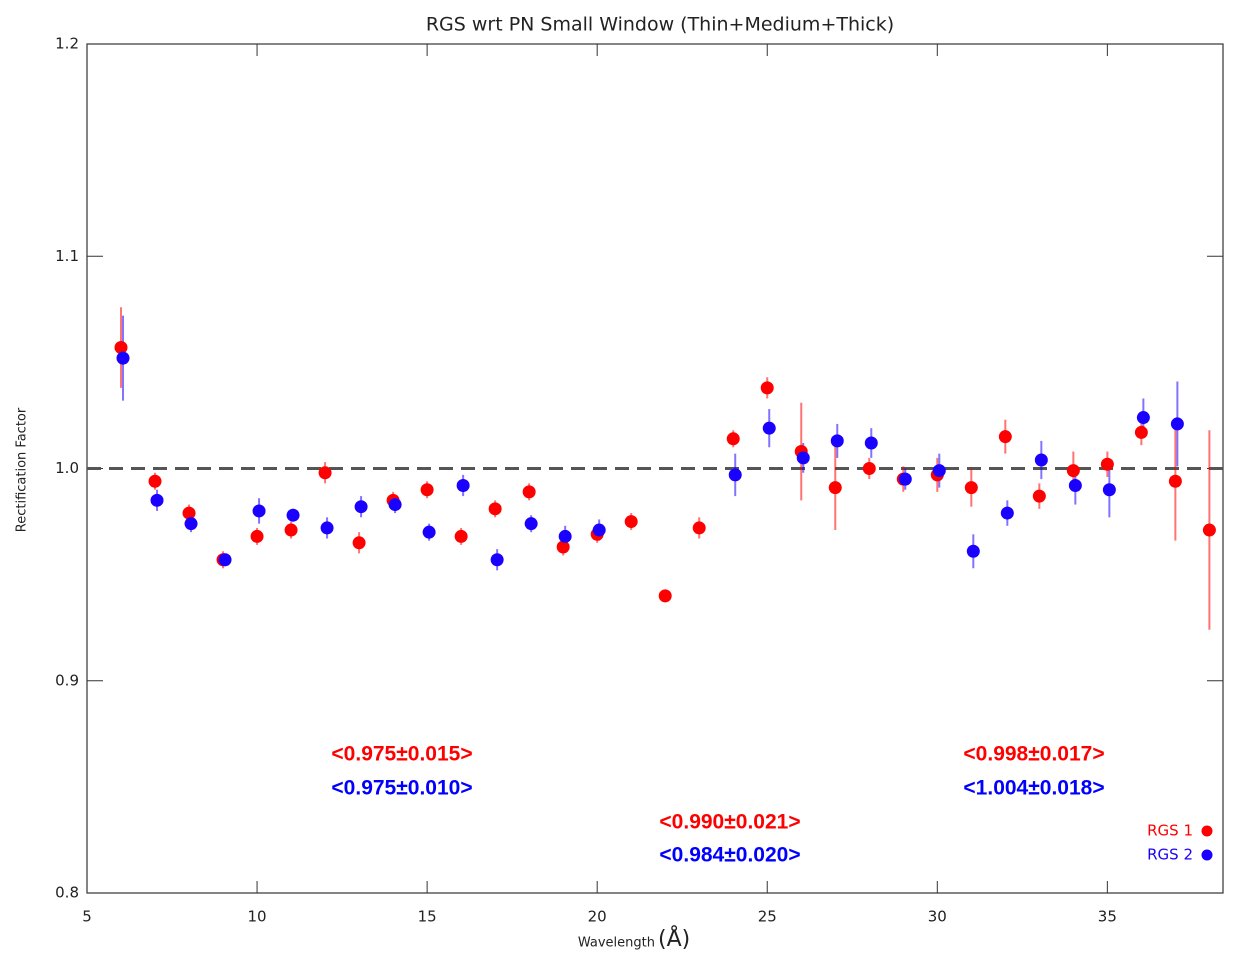 The height and width of the screenshot is (962, 1238). I want to click on x-tick-label: 35, so click(1107, 917).